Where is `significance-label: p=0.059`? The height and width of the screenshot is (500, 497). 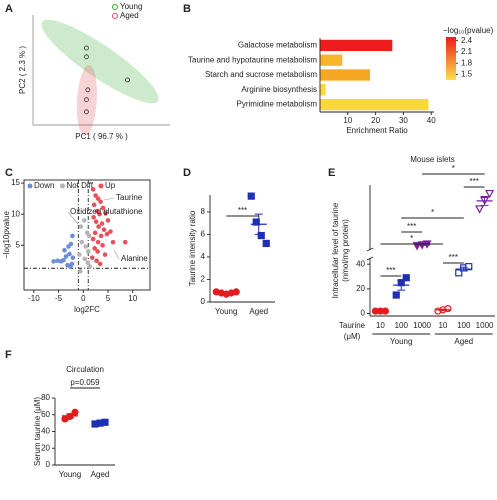 significance-label: p=0.059 is located at coordinates (85, 382).